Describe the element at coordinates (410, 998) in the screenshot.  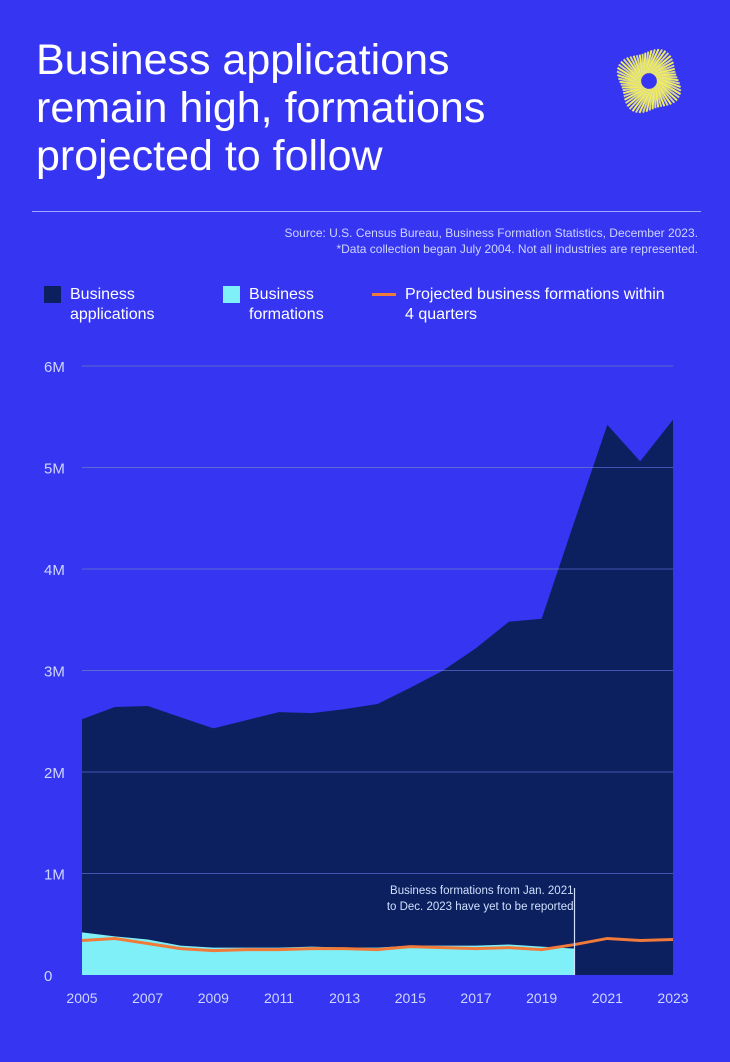
I see `x-tick-label: 2015` at that location.